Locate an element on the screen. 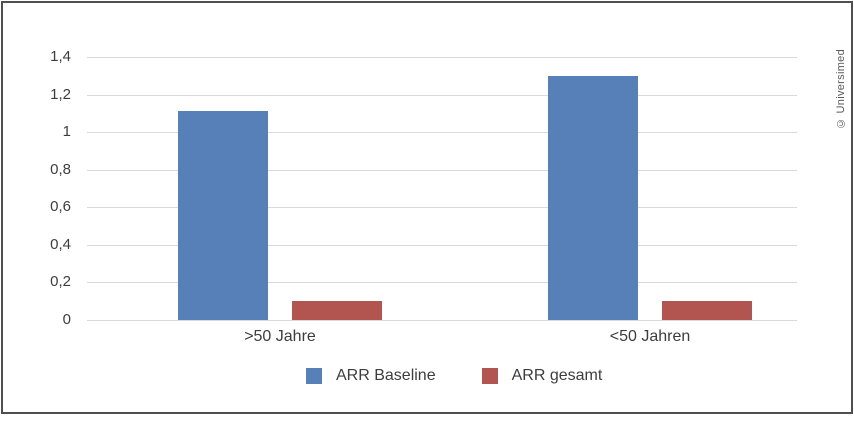 This screenshot has width=854, height=424. copyright-credit: © Universimed is located at coordinates (841, 89).